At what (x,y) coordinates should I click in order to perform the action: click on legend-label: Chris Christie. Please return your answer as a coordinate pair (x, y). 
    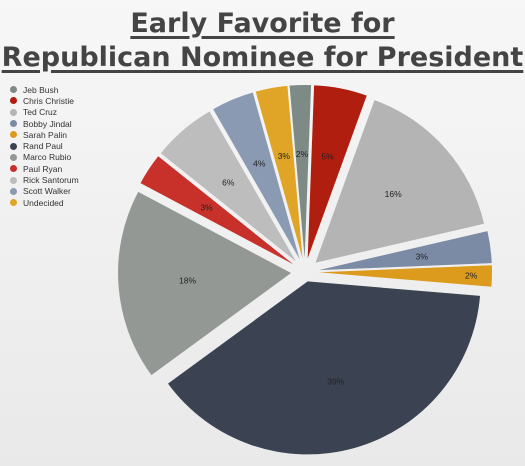
    Looking at the image, I should click on (49, 100).